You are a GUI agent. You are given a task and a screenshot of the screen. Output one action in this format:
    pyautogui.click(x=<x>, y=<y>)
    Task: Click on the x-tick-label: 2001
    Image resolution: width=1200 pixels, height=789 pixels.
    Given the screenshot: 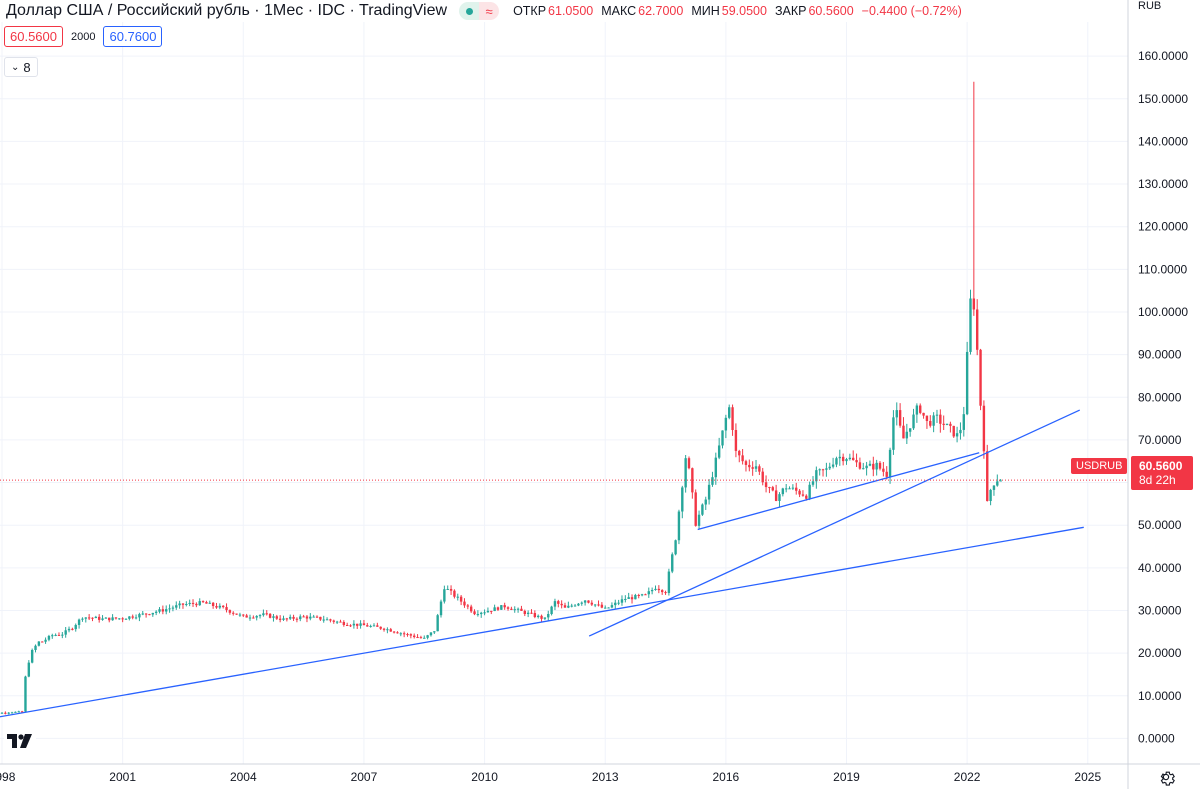 What is the action you would take?
    pyautogui.click(x=122, y=777)
    